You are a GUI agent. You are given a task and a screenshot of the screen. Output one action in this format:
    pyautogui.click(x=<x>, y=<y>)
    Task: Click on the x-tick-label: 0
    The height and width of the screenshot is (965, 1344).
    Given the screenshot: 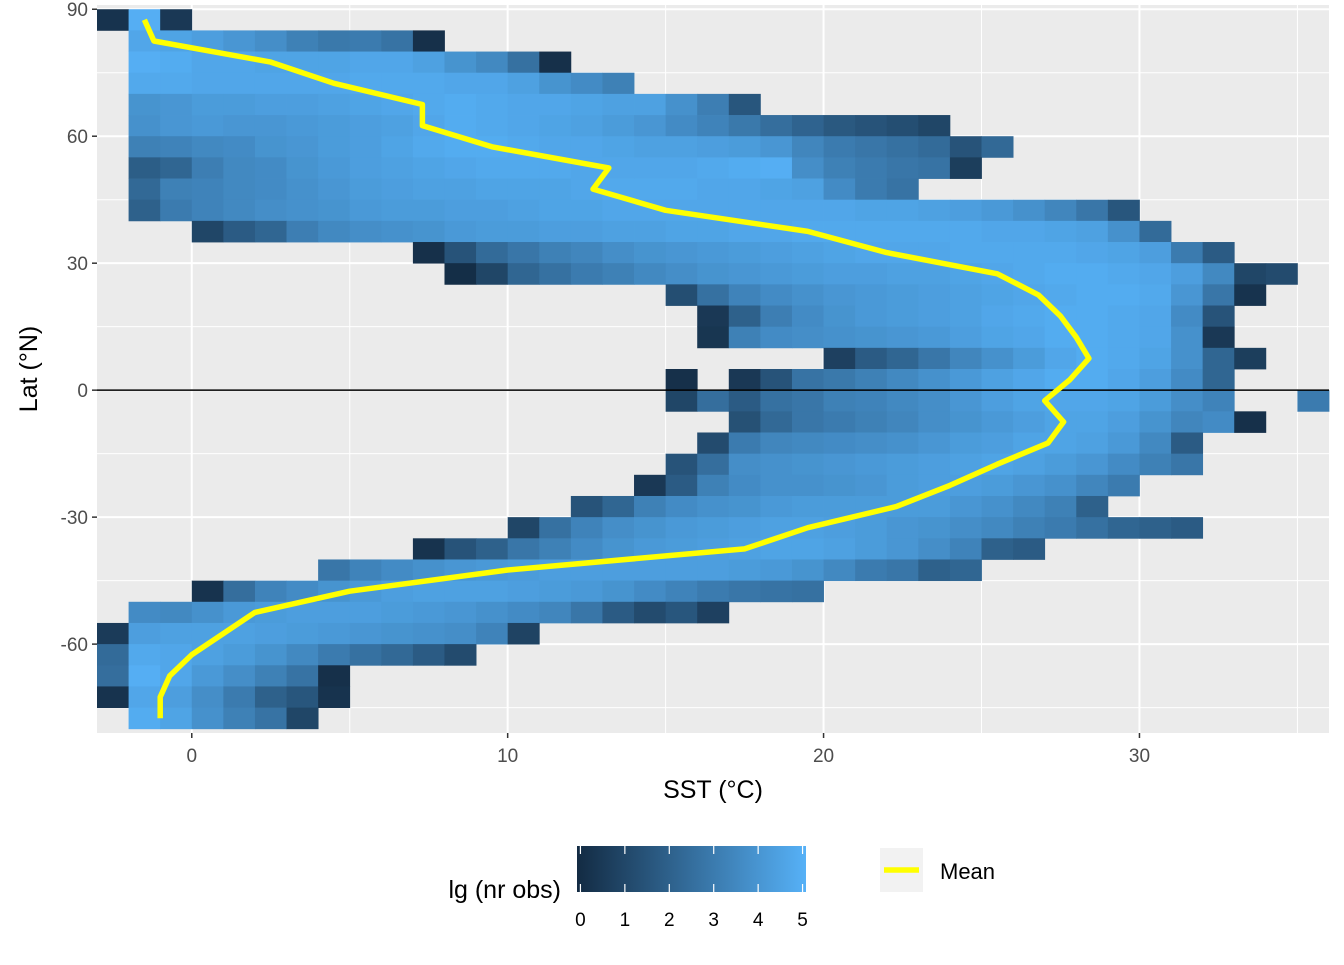 What is the action you would take?
    pyautogui.click(x=191, y=756)
    